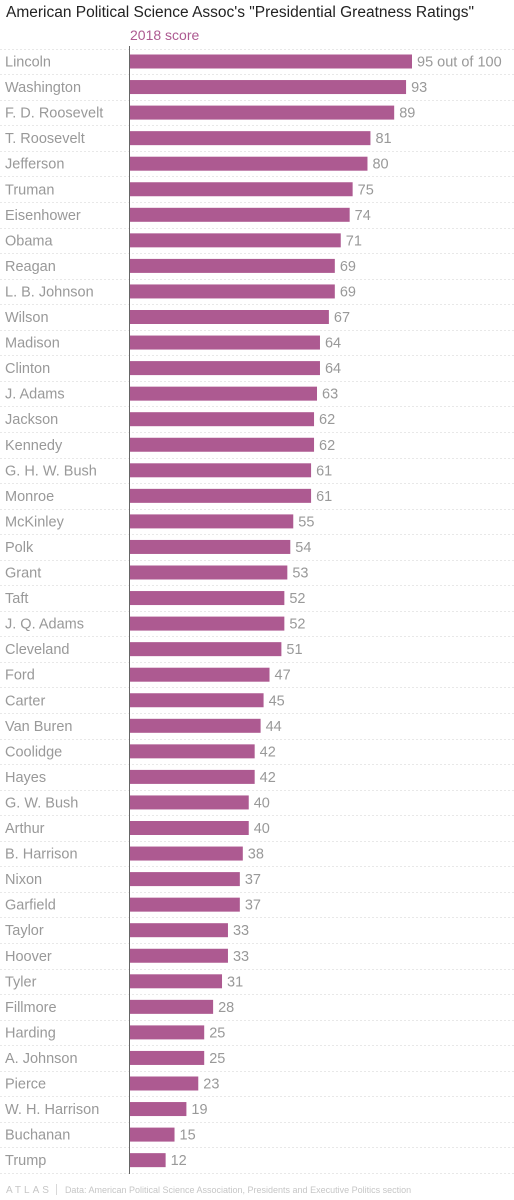  I want to click on category-label: Jefferson, so click(34, 165).